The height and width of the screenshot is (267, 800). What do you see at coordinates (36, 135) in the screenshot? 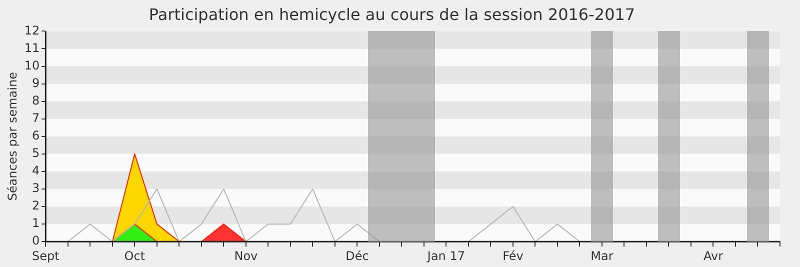
I see `y-tick-label: 6` at bounding box center [36, 135].